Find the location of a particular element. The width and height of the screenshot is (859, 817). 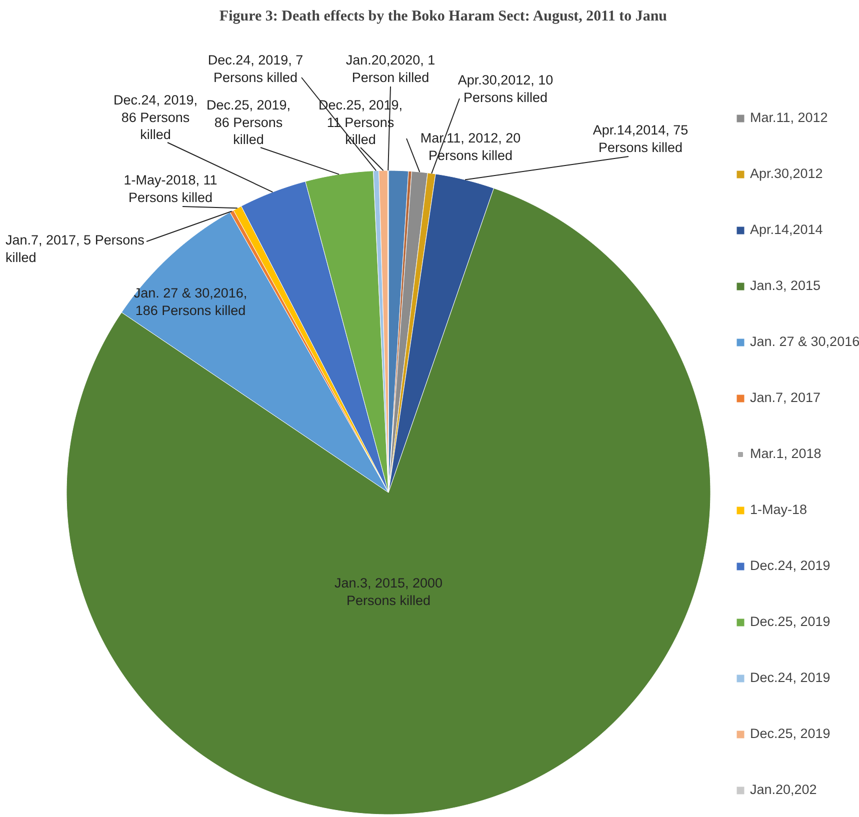

data-label: 1-May-2018, 11 Persons killed is located at coordinates (171, 188).